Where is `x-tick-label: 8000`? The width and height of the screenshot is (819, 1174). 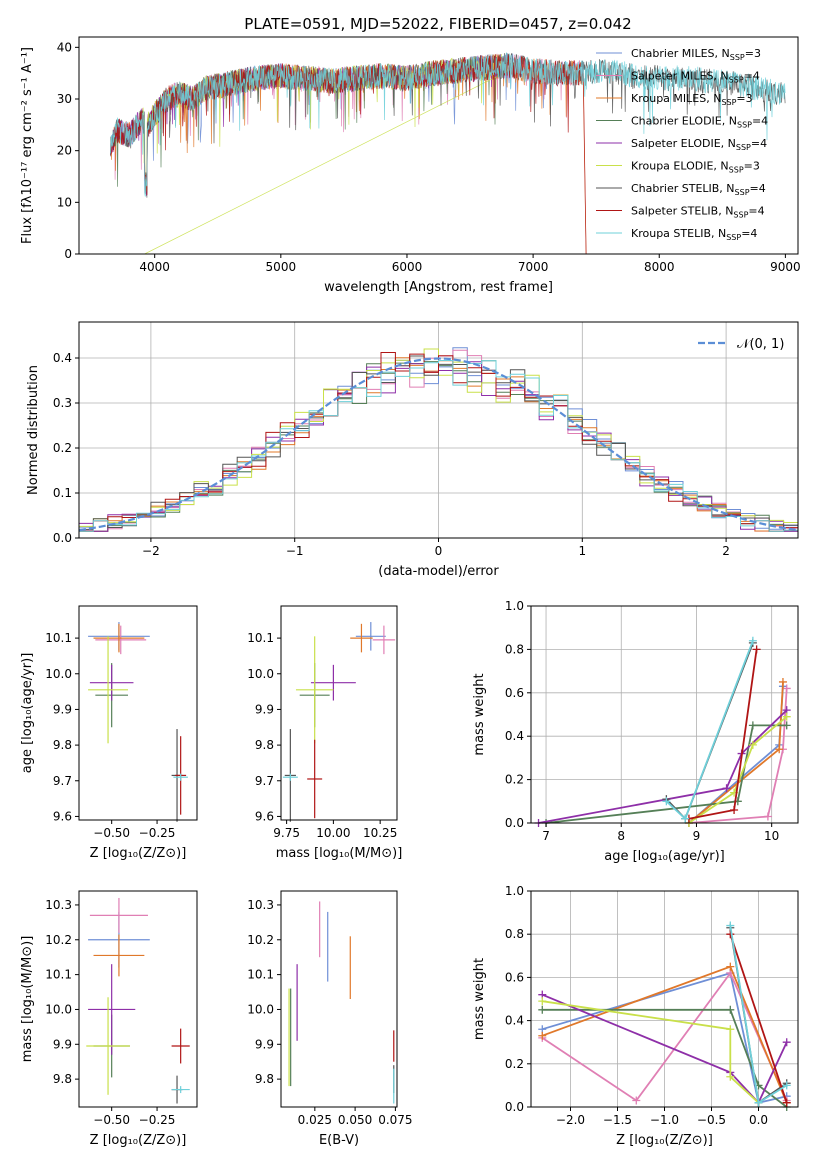 x-tick-label: 8000 is located at coordinates (659, 267).